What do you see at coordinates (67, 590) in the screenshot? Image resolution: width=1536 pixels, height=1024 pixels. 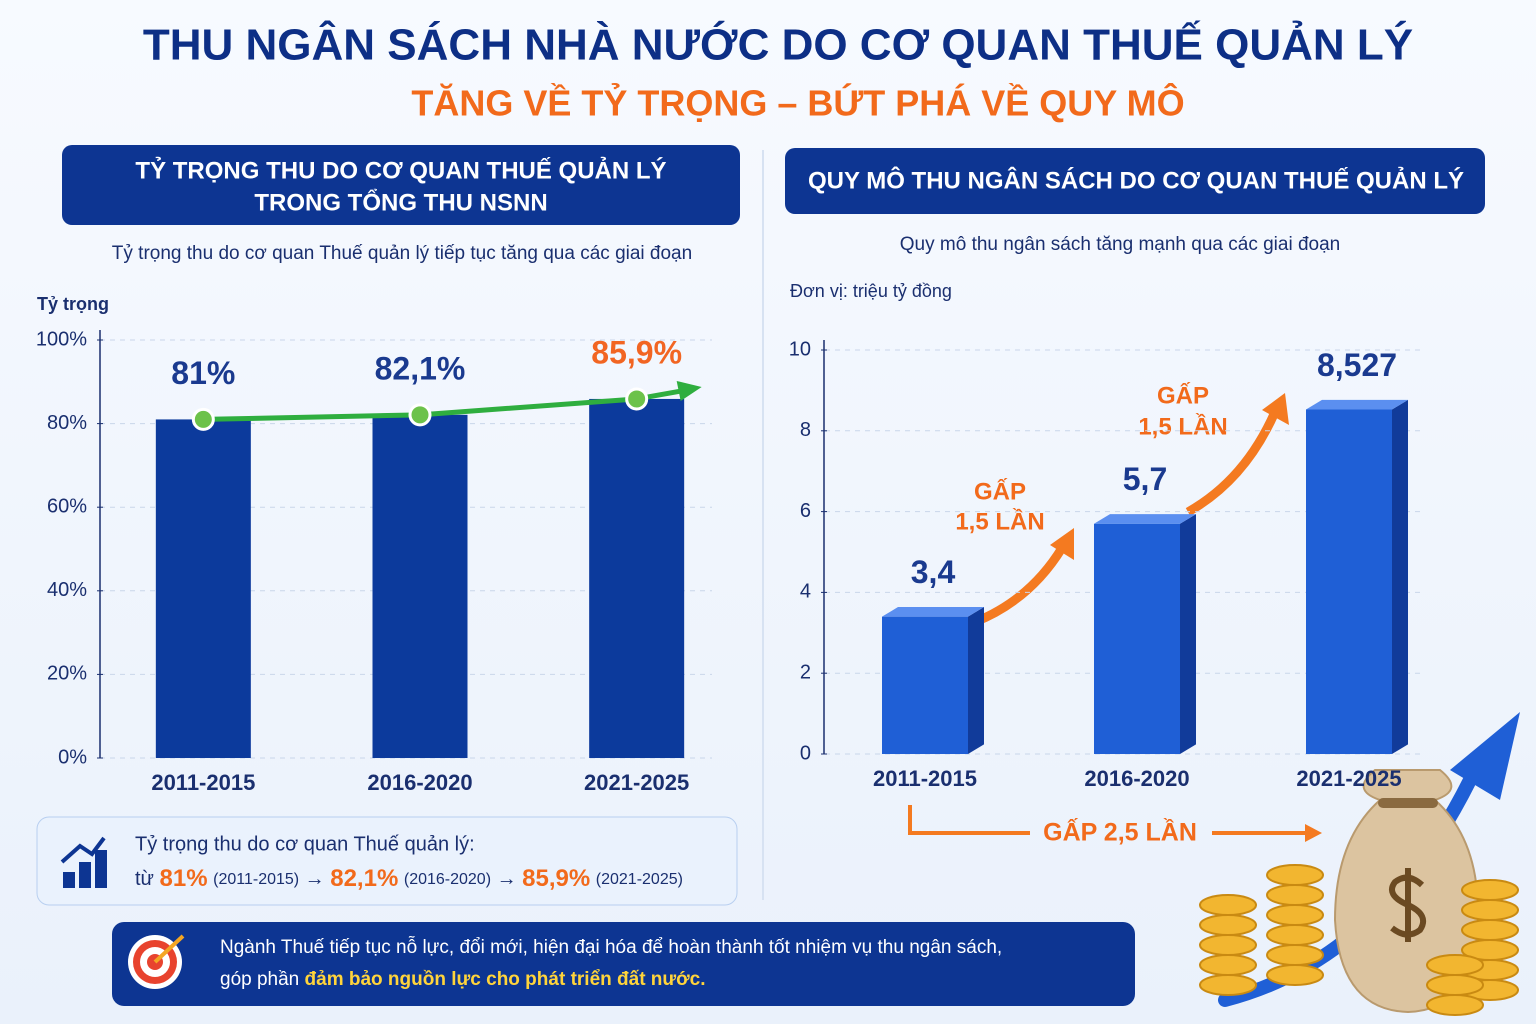 I see `y-tick-label: 40%` at bounding box center [67, 590].